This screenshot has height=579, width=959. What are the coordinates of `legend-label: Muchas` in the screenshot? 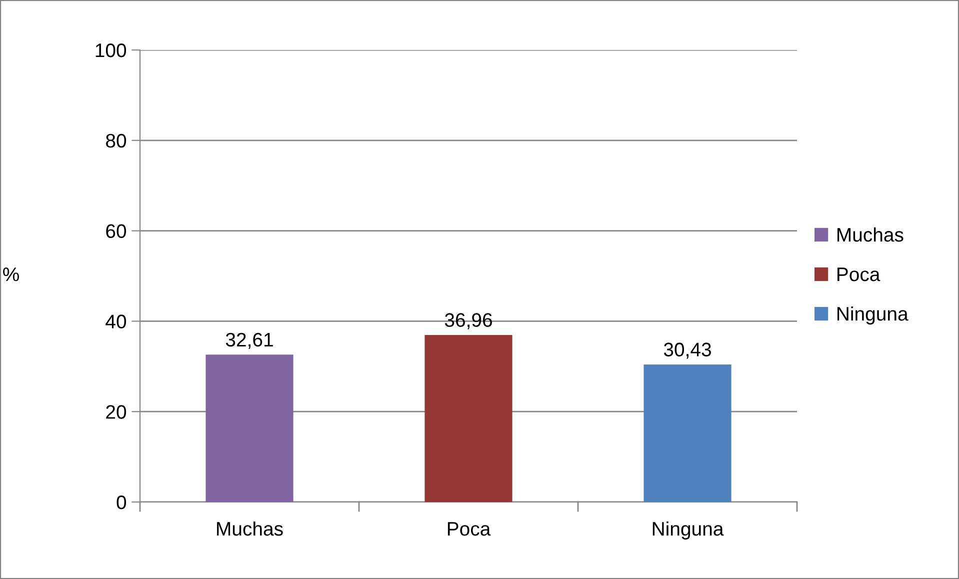 It's located at (870, 234).